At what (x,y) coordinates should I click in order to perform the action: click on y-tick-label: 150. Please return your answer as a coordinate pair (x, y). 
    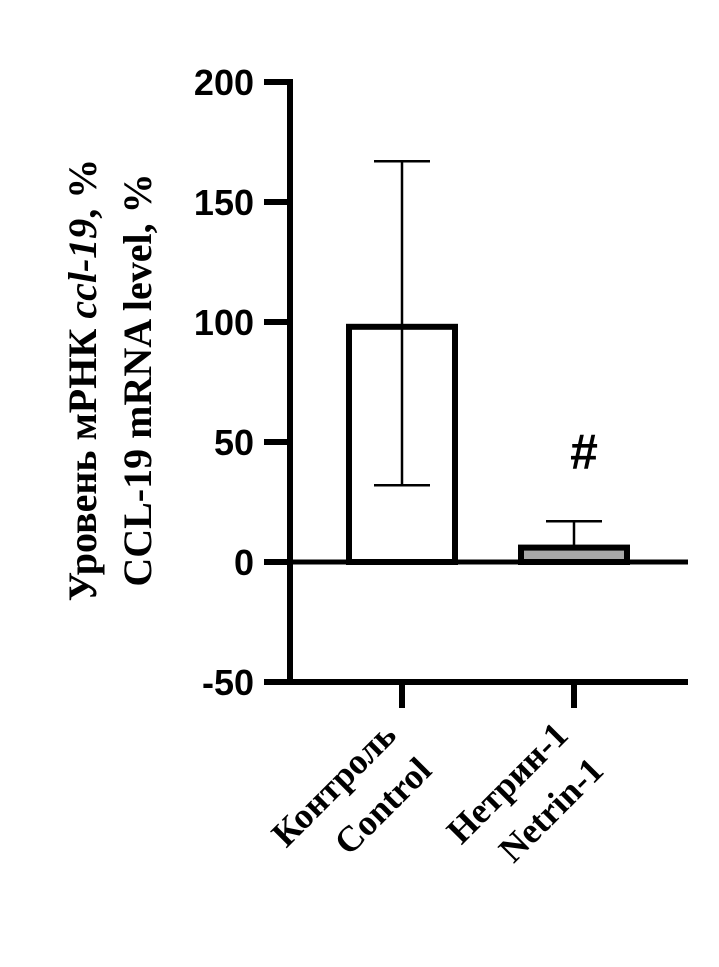
    Looking at the image, I should click on (224, 202).